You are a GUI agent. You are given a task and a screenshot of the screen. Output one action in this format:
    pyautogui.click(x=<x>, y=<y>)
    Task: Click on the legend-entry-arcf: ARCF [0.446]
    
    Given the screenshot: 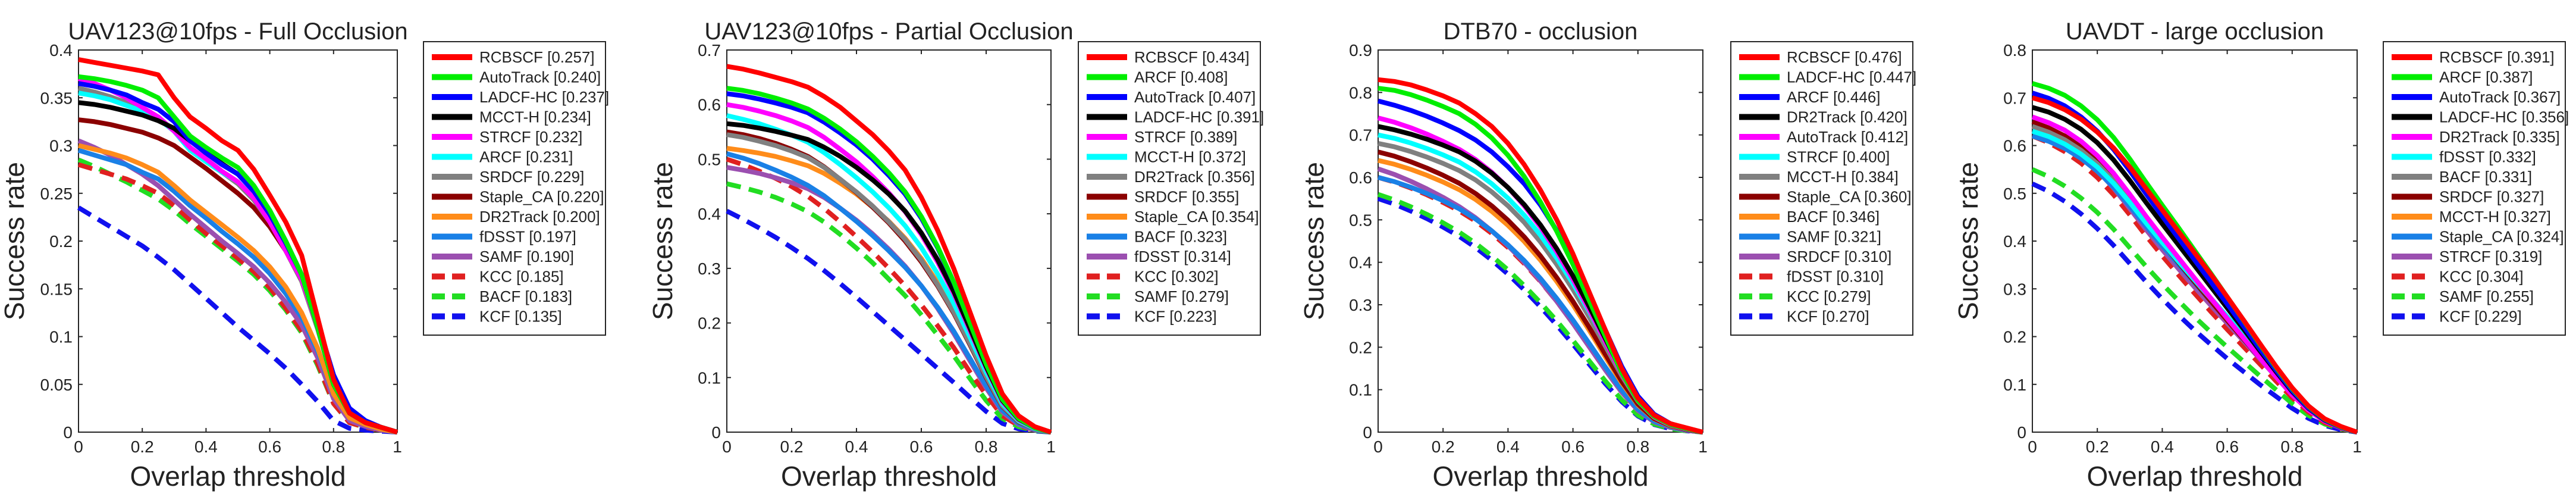 What is the action you would take?
    pyautogui.click(x=1834, y=97)
    